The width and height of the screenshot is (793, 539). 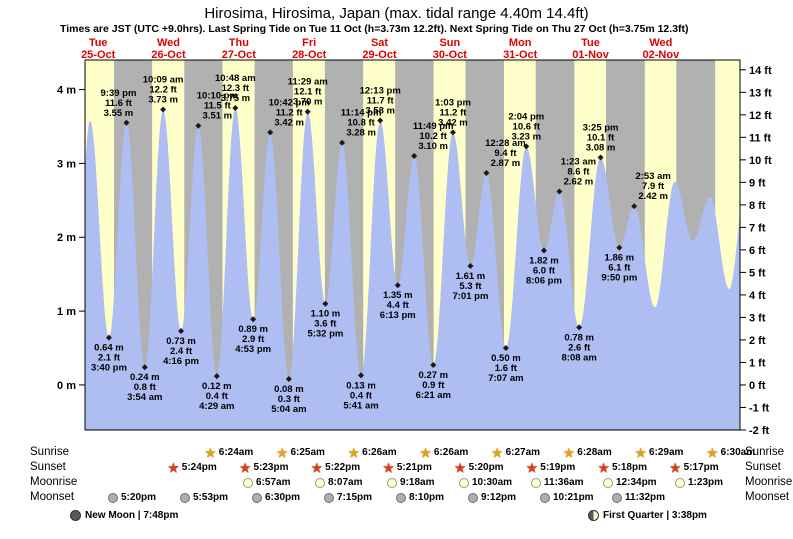 I want to click on right-axis-label: 5 ft, so click(x=757, y=273).